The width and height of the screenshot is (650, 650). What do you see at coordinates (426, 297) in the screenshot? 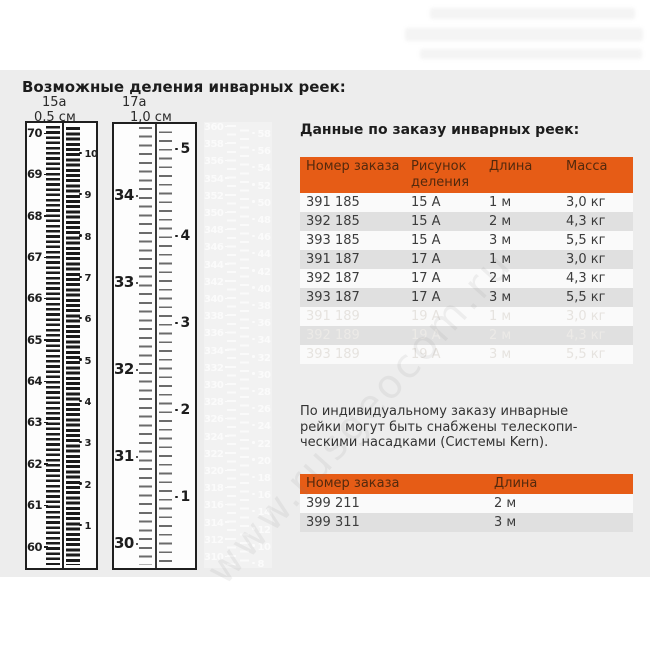
I see `table-cell: 17 А` at bounding box center [426, 297].